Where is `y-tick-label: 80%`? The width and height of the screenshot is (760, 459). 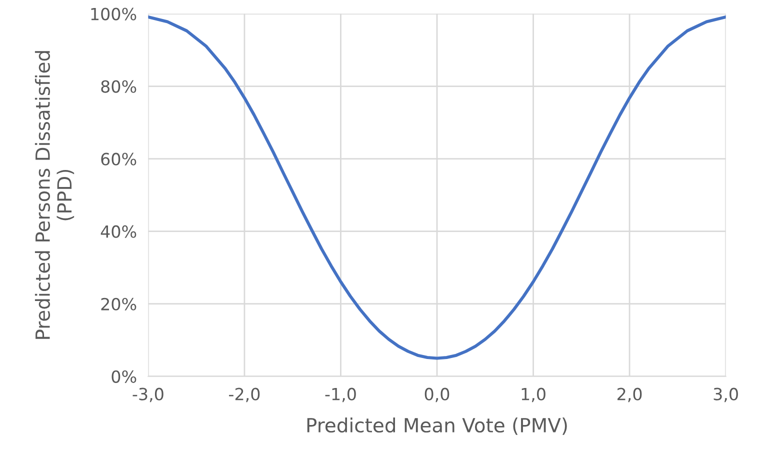 y-tick-label: 80% is located at coordinates (118, 86).